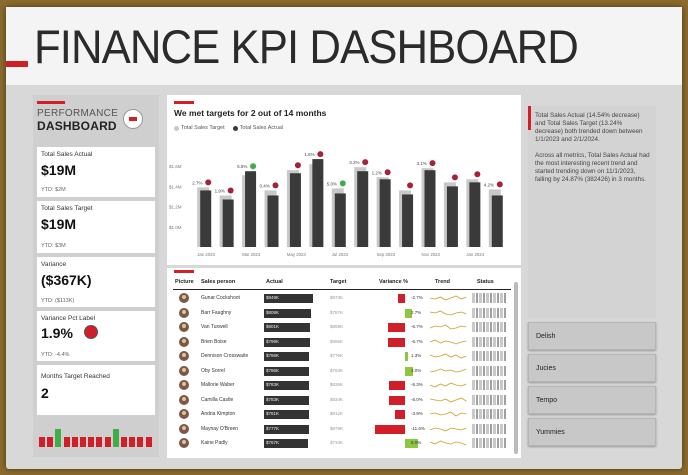 Image resolution: width=688 pixels, height=475 pixels. Describe the element at coordinates (416, 370) in the screenshot. I see `variance-value: 3.0%` at that location.